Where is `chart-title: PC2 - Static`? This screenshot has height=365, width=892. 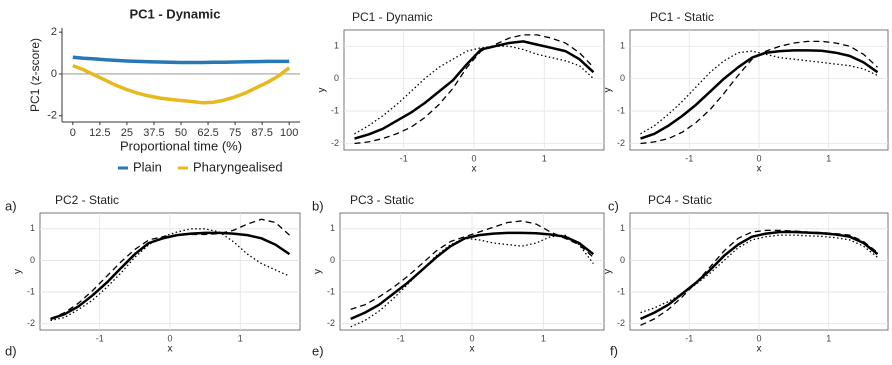 chart-title: PC2 - Static is located at coordinates (87, 200).